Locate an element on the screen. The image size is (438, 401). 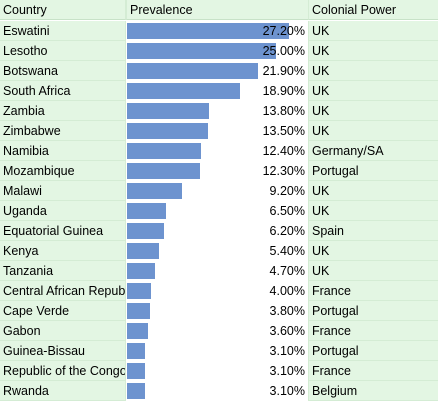
country-cell: Malawi is located at coordinates (63, 191).